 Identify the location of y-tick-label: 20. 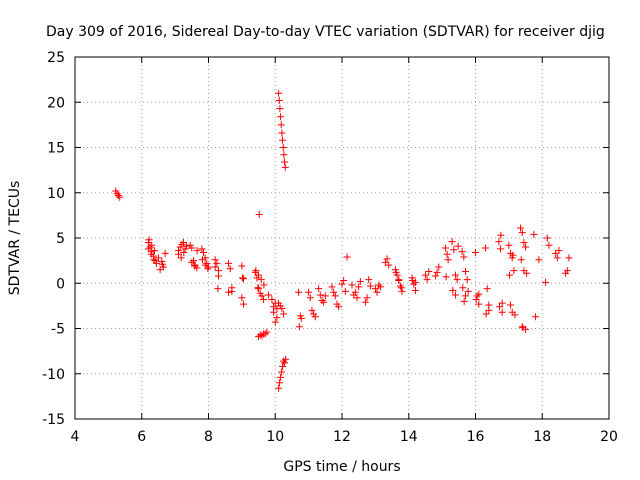
(56, 103).